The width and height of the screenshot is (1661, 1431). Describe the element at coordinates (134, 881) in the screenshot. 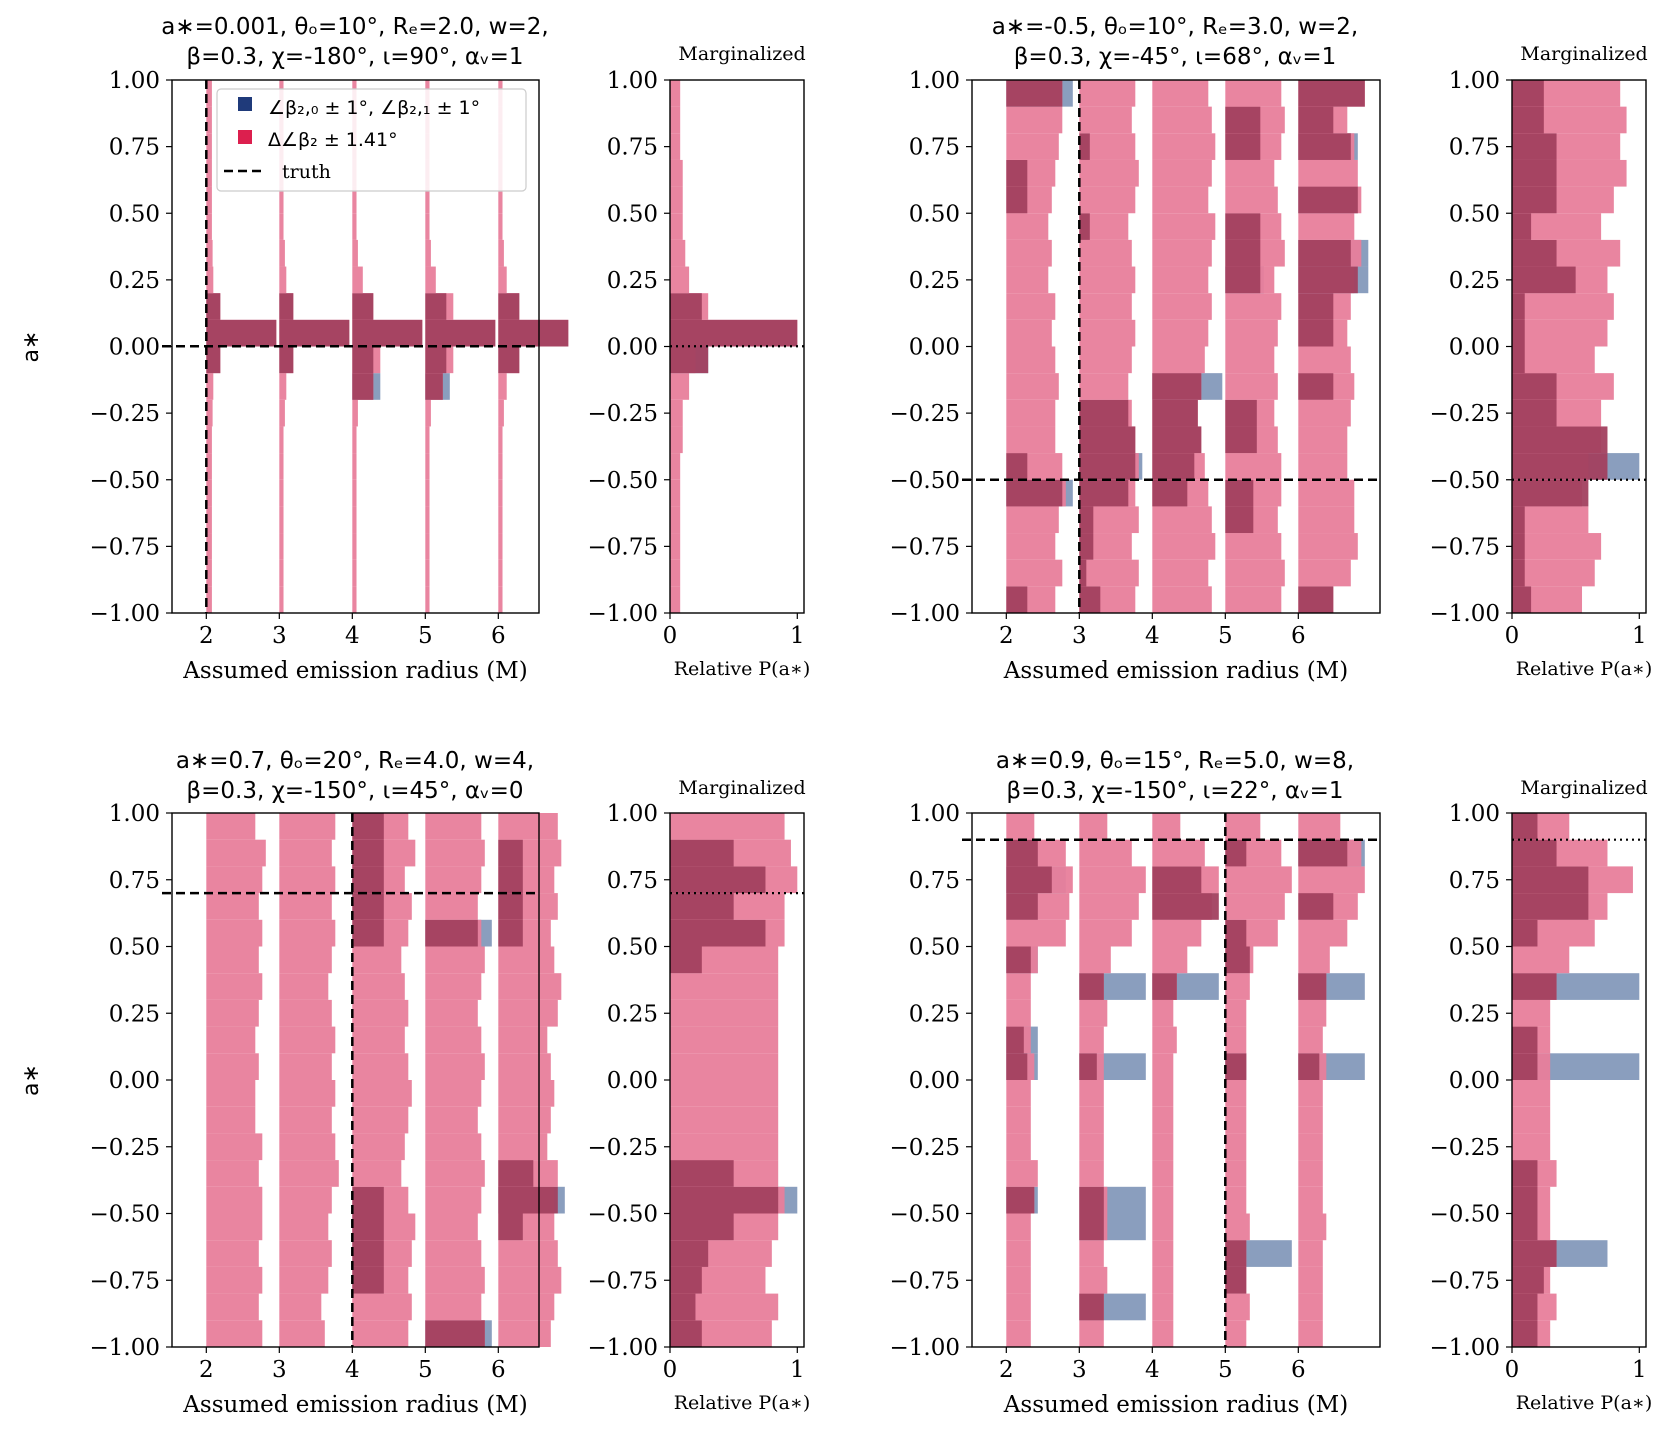

I see `y-tick-label: 0.75` at that location.